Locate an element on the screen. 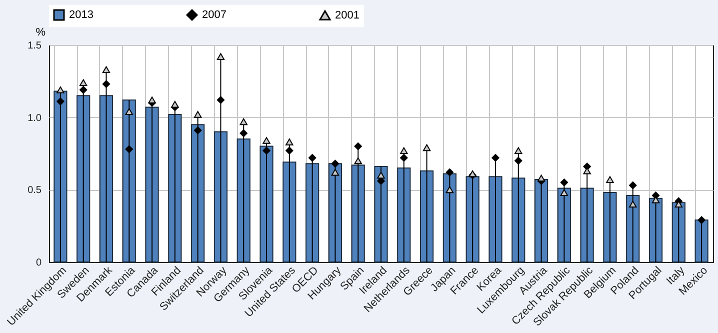 The width and height of the screenshot is (718, 333). y-tick-label: 0.5 is located at coordinates (35, 190).